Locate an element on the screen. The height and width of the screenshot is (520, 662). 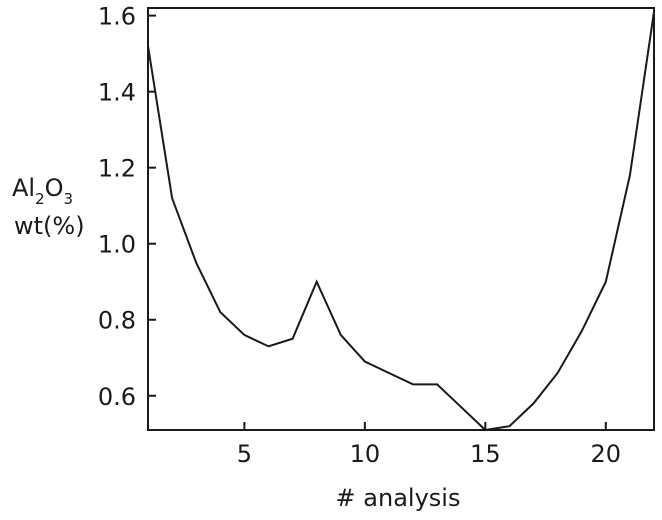
y-axis-title-line1: Al2O3 is located at coordinates (42, 191).